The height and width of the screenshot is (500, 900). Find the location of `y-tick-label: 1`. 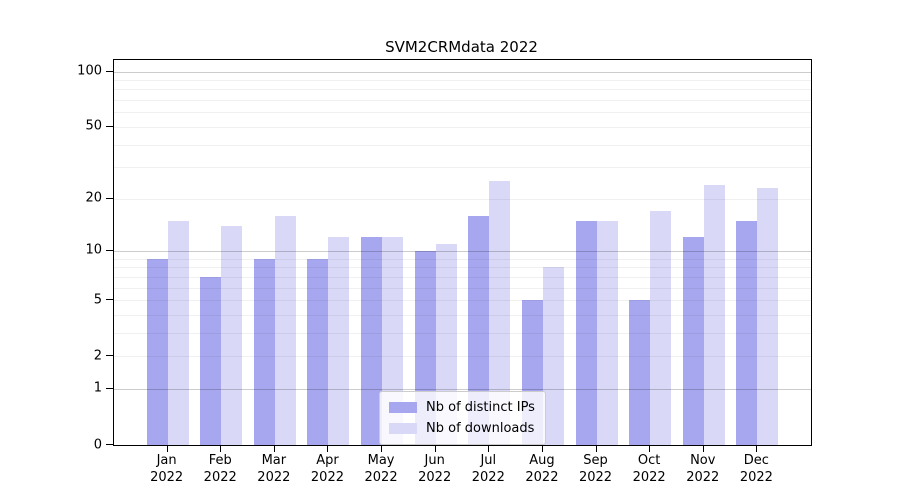

y-tick-label: 1 is located at coordinates (97, 388).